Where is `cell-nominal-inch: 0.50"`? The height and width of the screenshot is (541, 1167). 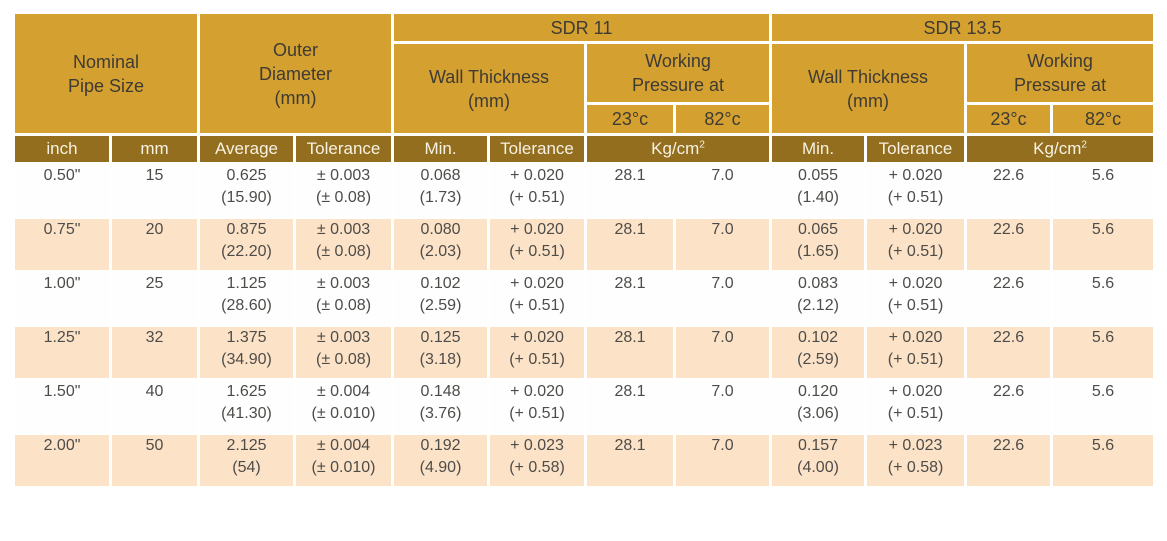
cell-nominal-inch: 0.50" is located at coordinates (62, 190).